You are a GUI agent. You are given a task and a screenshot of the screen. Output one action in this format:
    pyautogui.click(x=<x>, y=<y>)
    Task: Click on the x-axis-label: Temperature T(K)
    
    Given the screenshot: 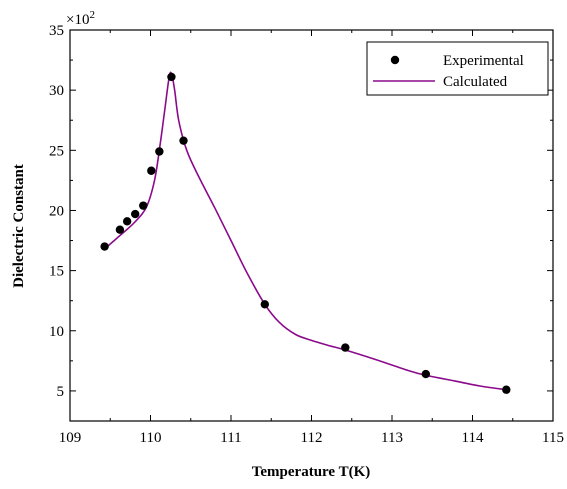 What is the action you would take?
    pyautogui.click(x=311, y=472)
    